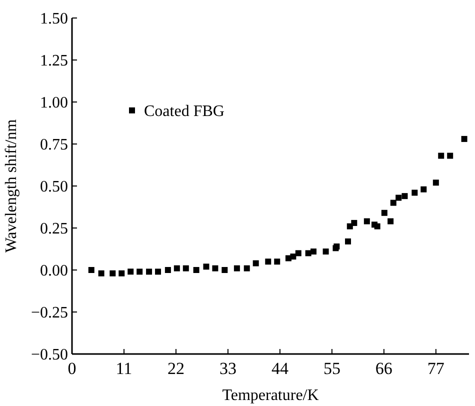 This screenshot has height=406, width=475. What do you see at coordinates (49, 313) in the screenshot?
I see `y-tick-label: −0.25` at bounding box center [49, 313].